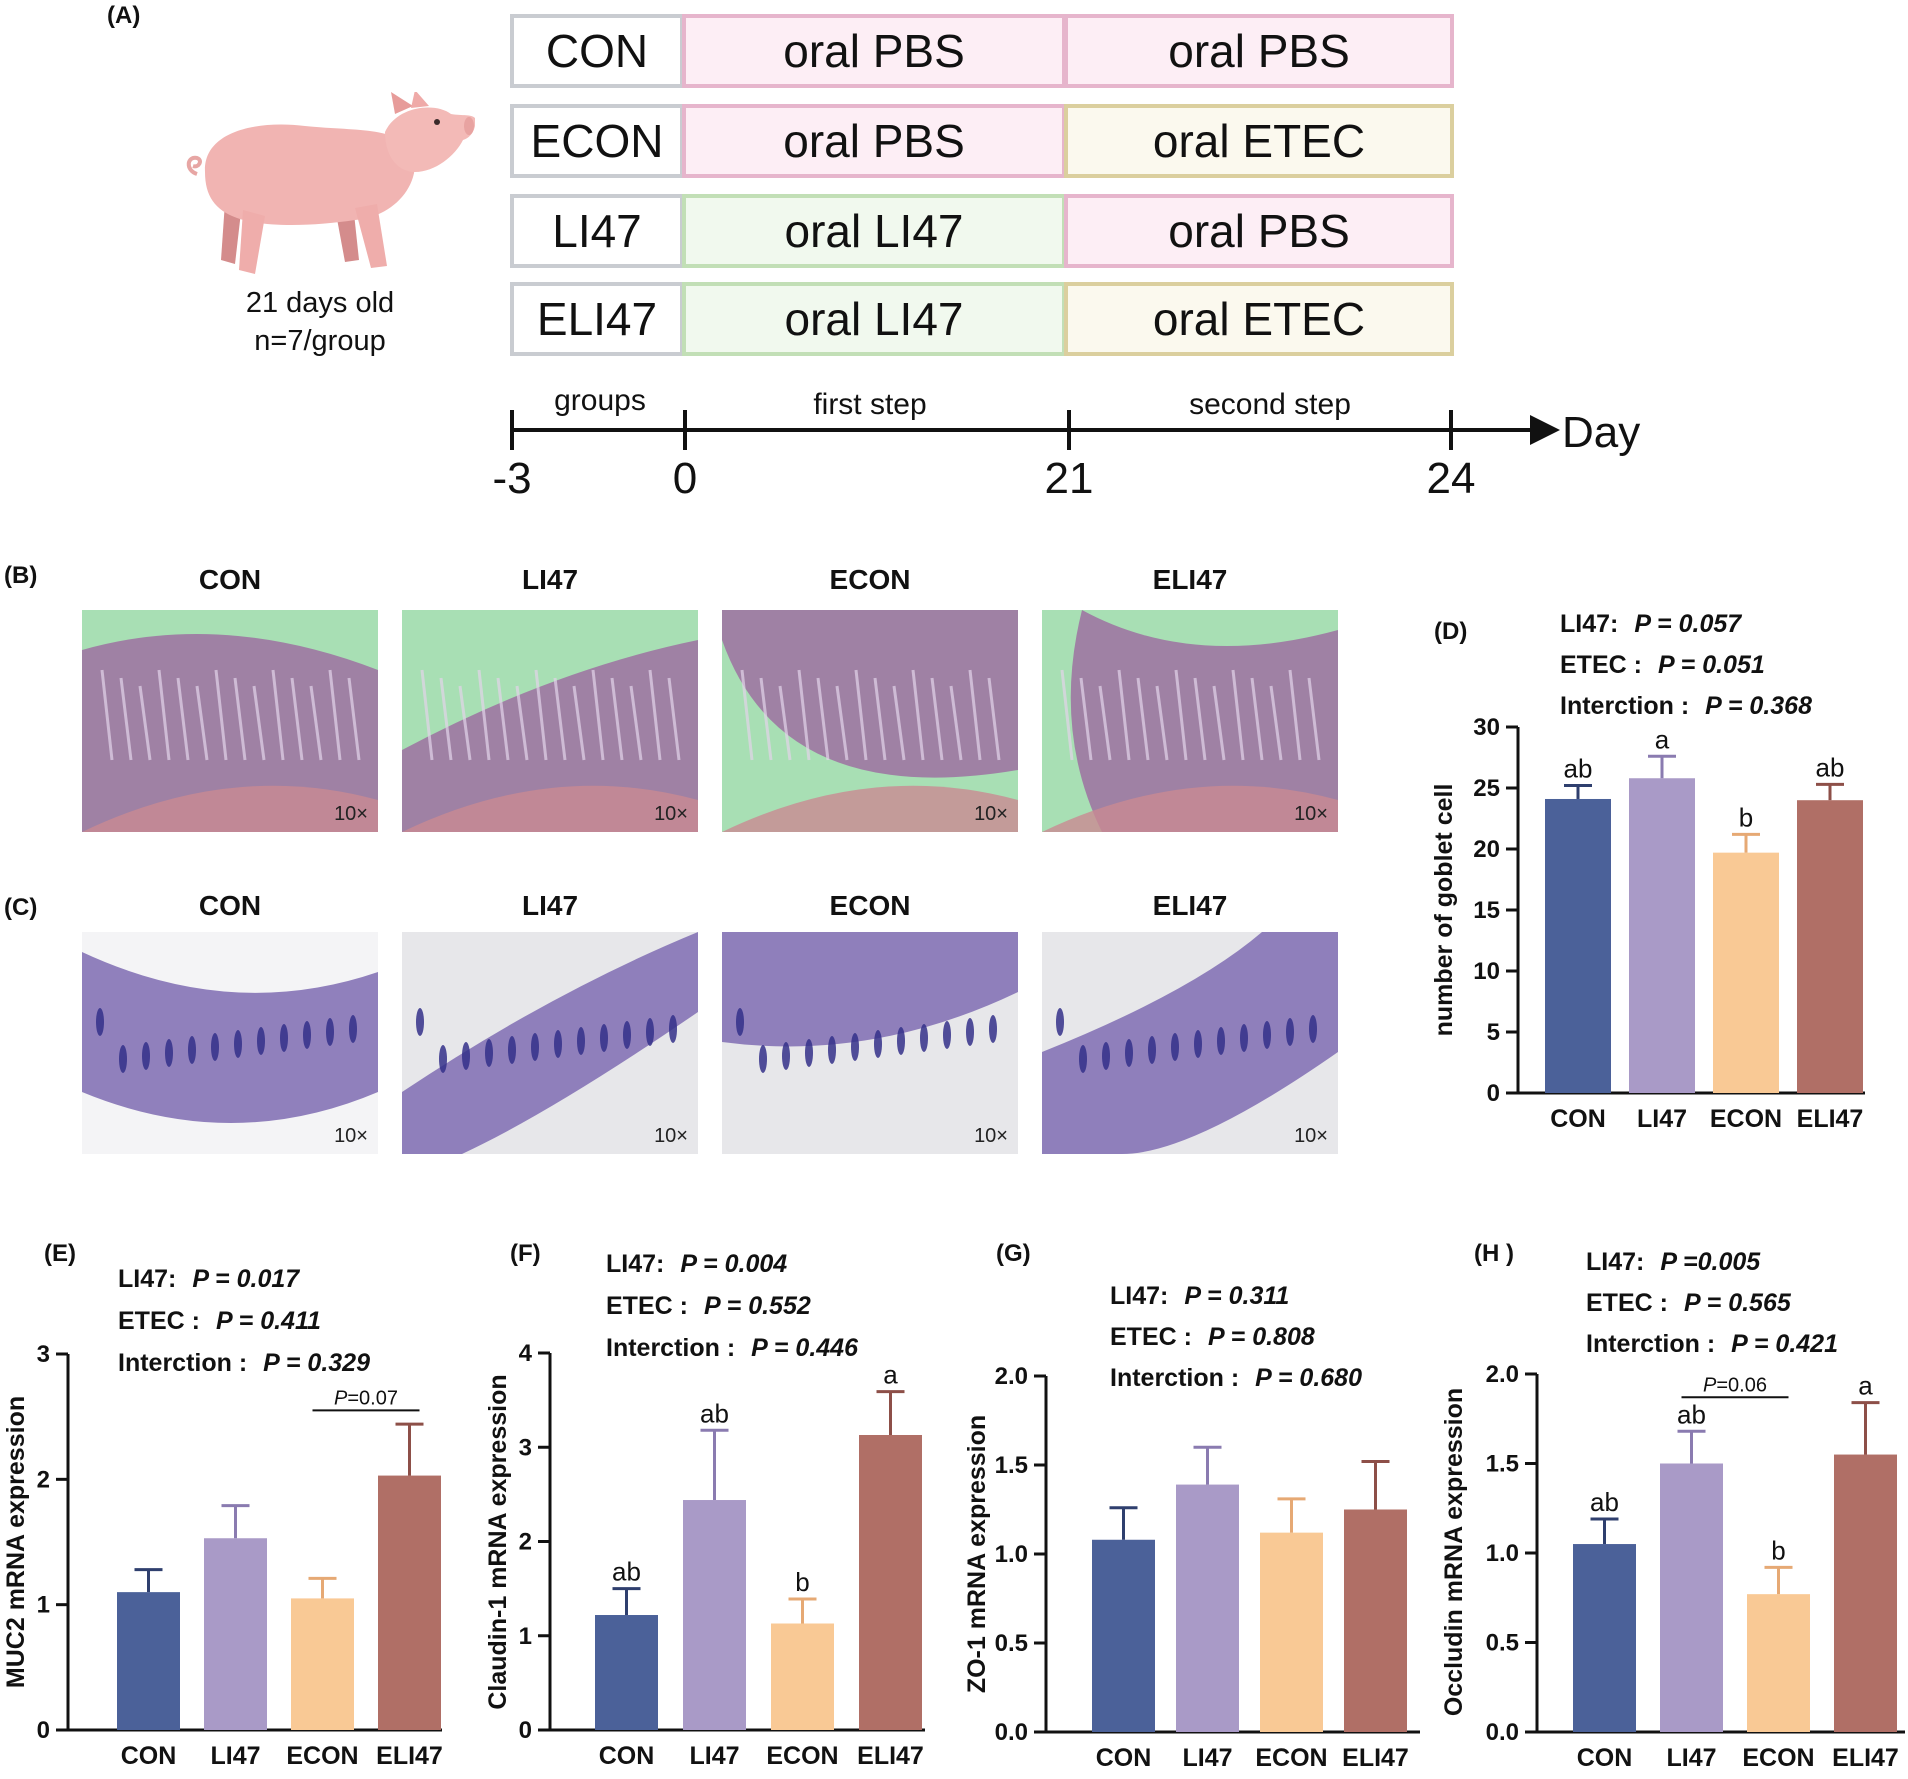 Image resolution: width=1908 pixels, height=1779 pixels. I want to click on group-name-cell: ELI47, so click(597, 319).